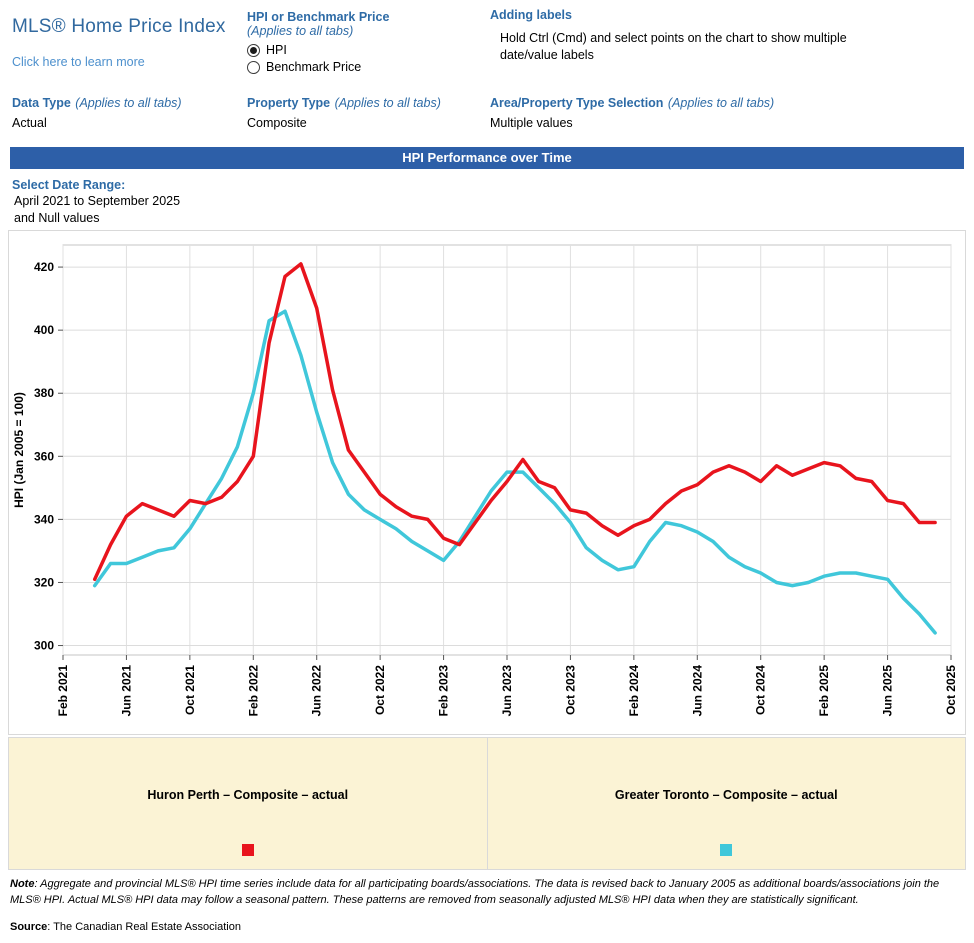  I want to click on svg-text: Jun 2025, so click(888, 691).